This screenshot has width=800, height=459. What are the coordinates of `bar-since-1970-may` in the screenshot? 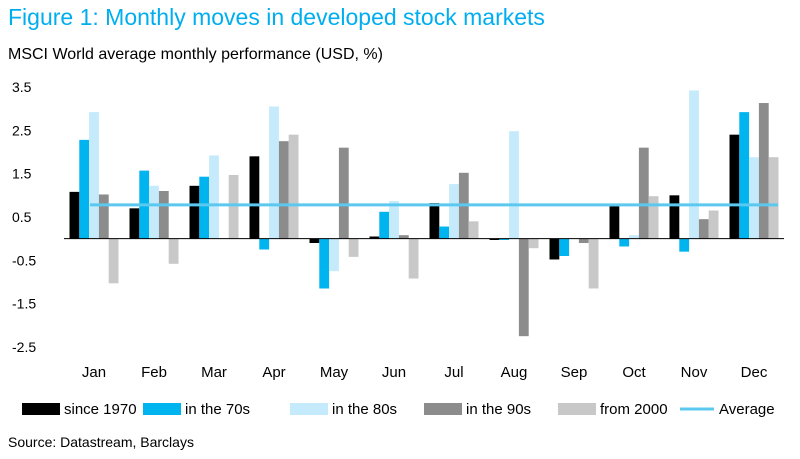 It's located at (314, 240).